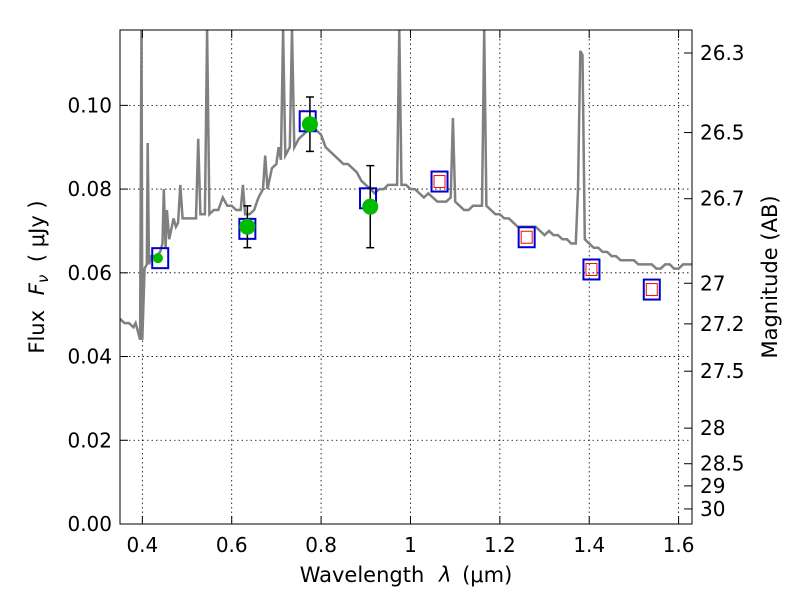 This screenshot has height=600, width=800. What do you see at coordinates (712, 428) in the screenshot?
I see `y2-tick-label: 28` at bounding box center [712, 428].